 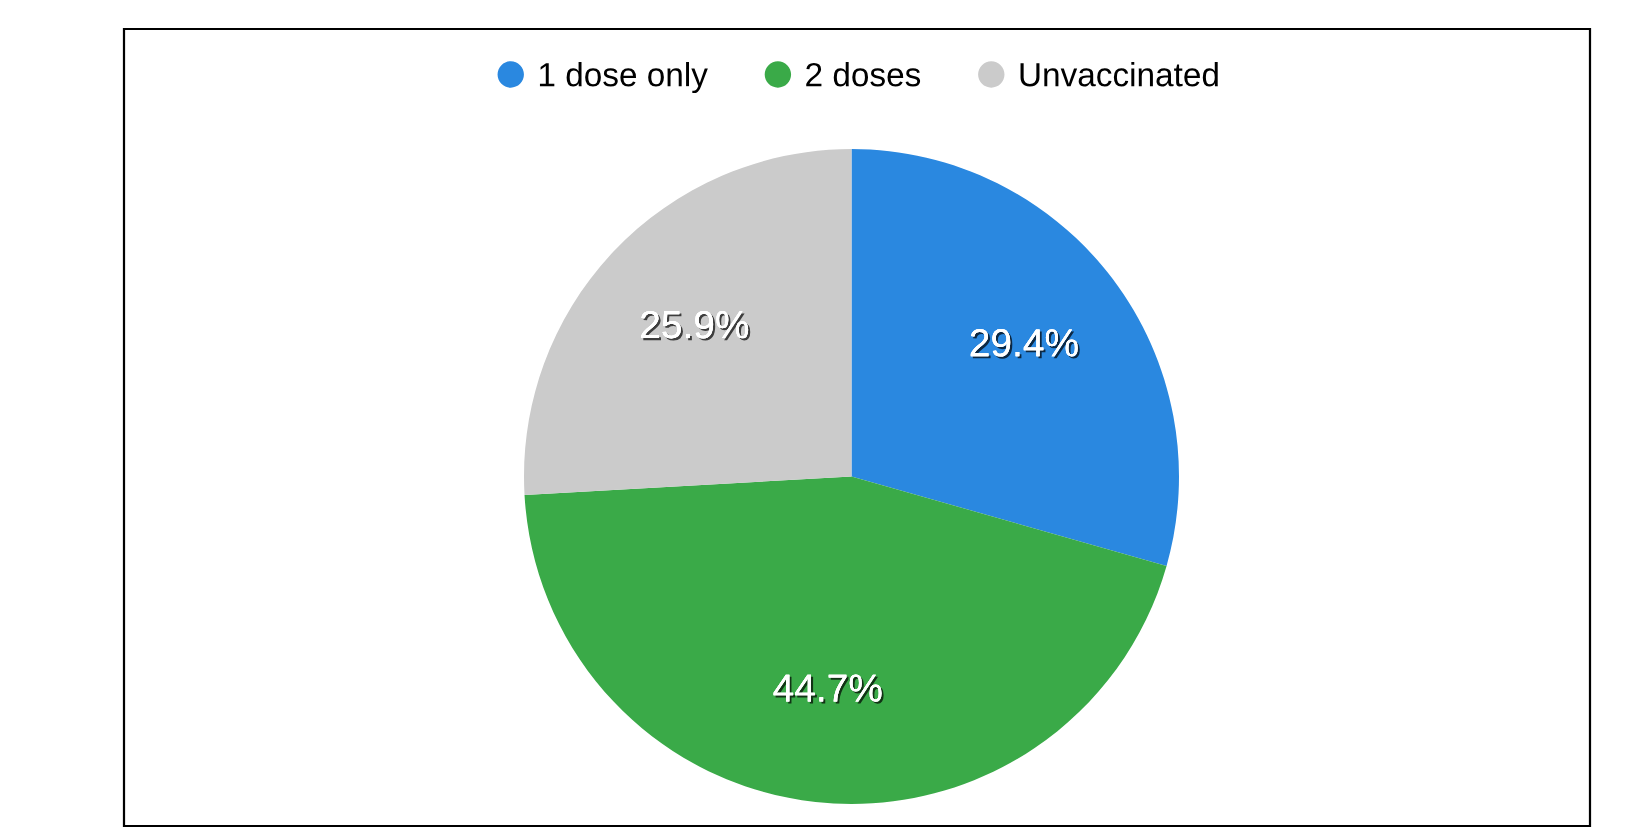 I want to click on data-label: 25.9%, so click(x=696, y=325).